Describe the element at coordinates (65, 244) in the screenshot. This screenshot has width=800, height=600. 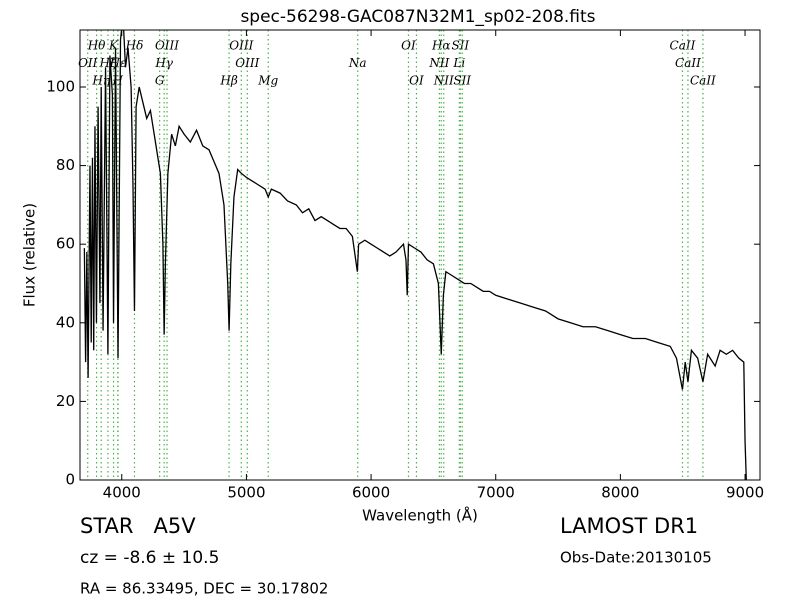
I see `y-tick-label: 60` at that location.